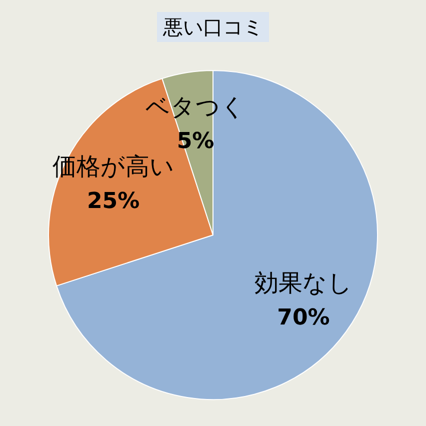  Describe the element at coordinates (303, 282) in the screenshot. I see `slice-label: 効果なし` at that location.